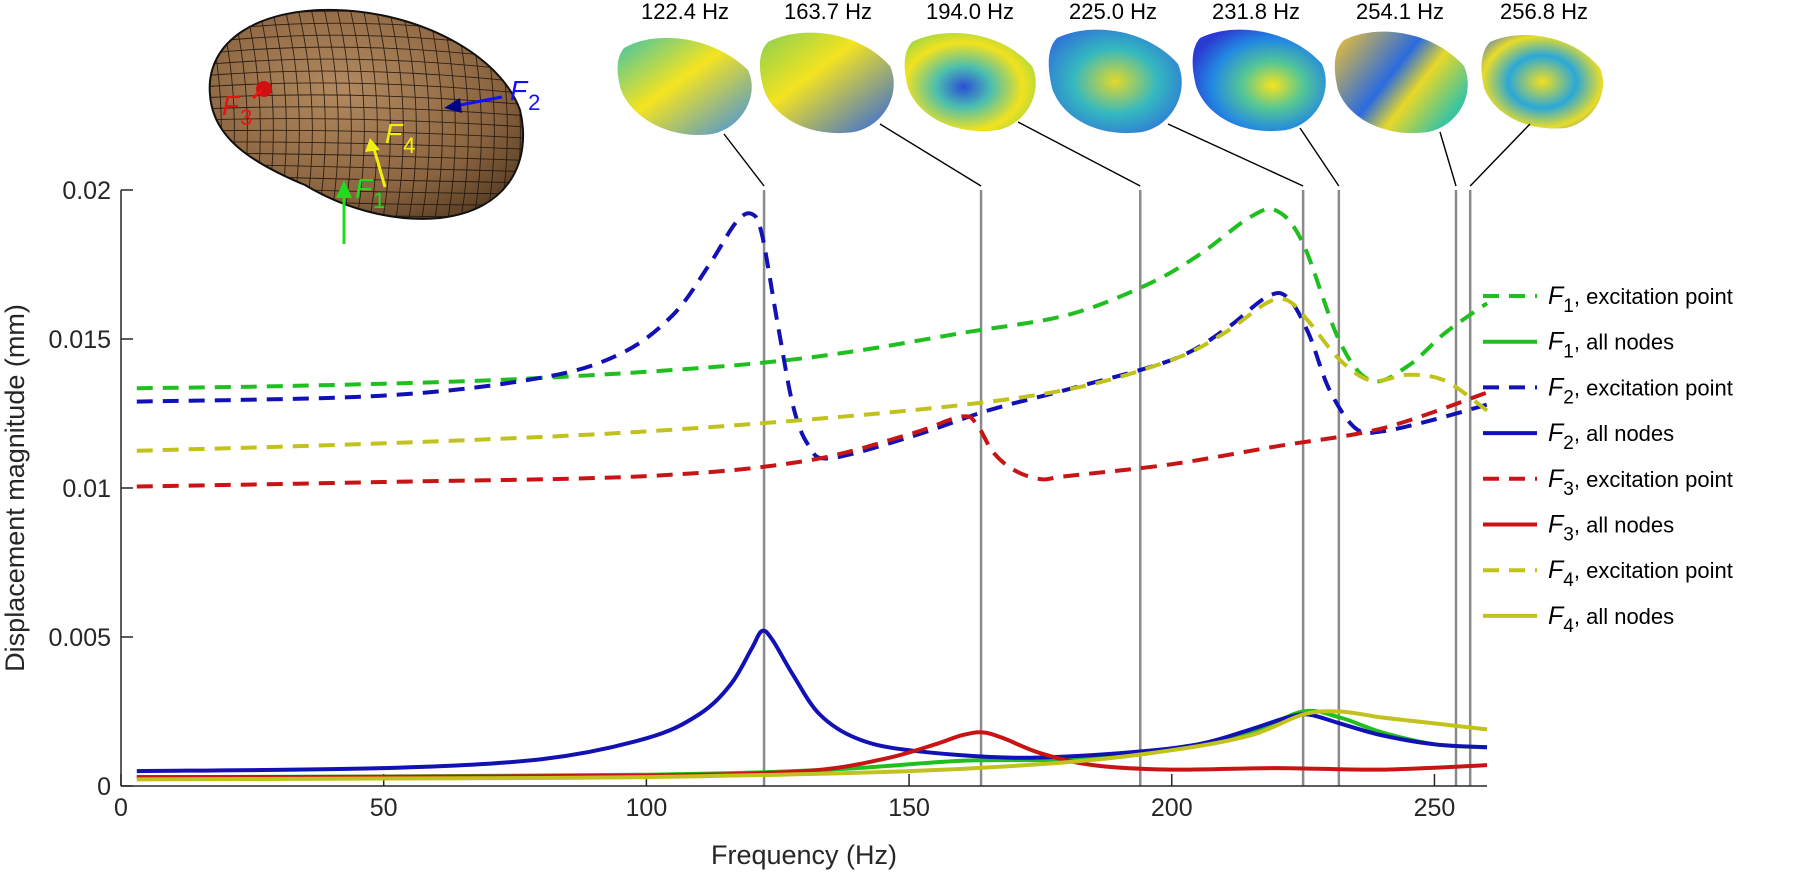 The width and height of the screenshot is (1800, 874). Describe the element at coordinates (909, 808) in the screenshot. I see `x-tick-label: 150` at that location.